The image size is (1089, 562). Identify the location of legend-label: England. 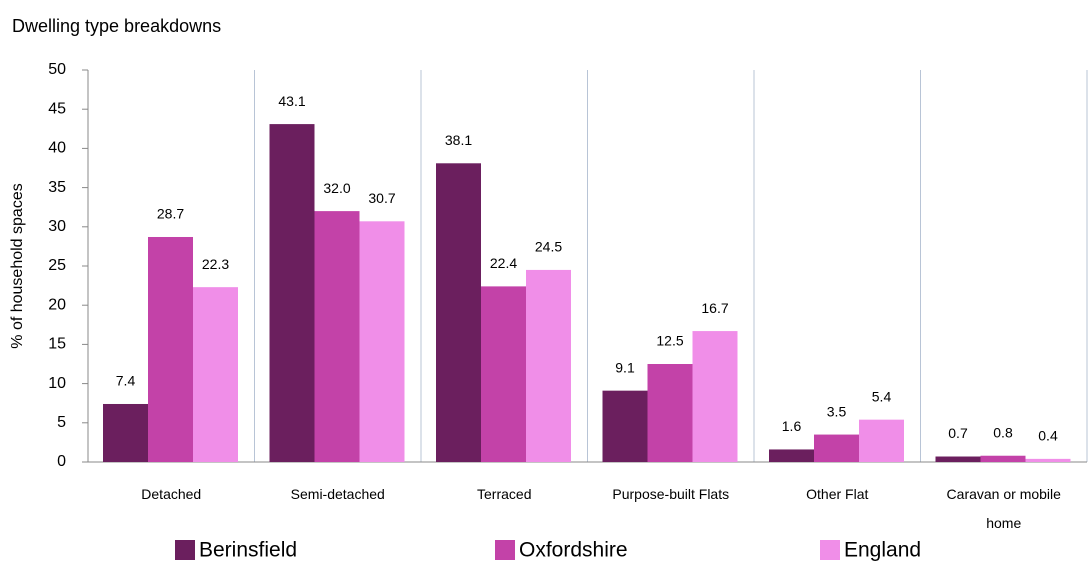
(882, 550).